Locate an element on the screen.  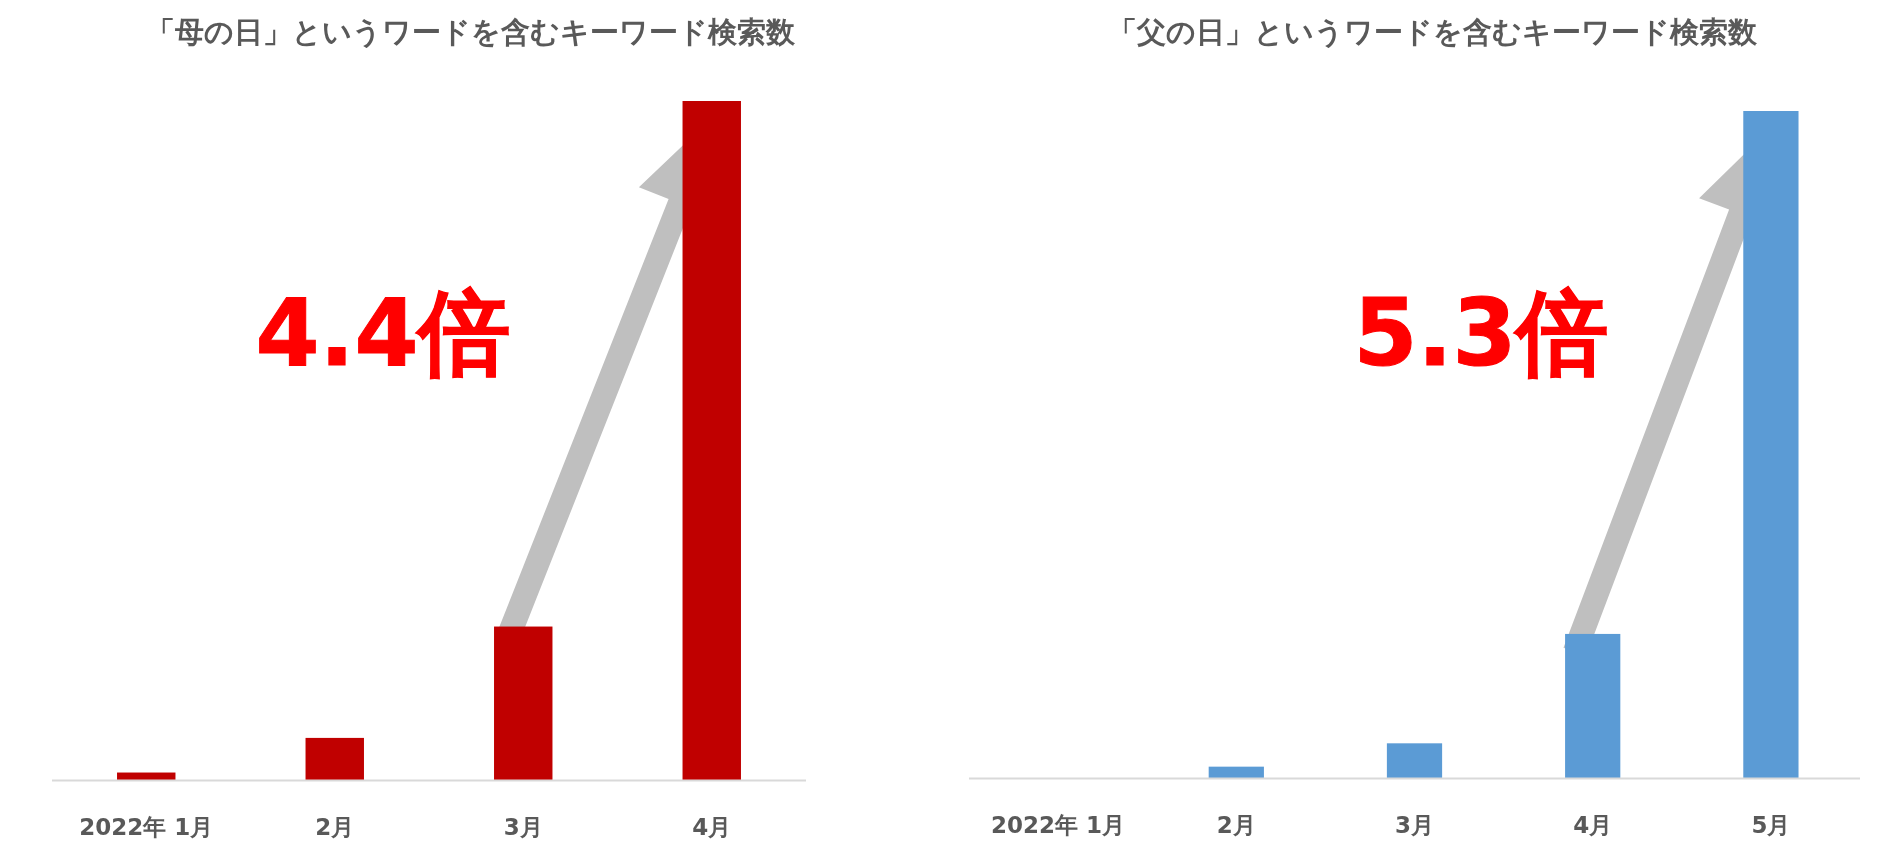
chart-title: 「父の日」というワードを含むキーワード検索数 is located at coordinates (1432, 32).